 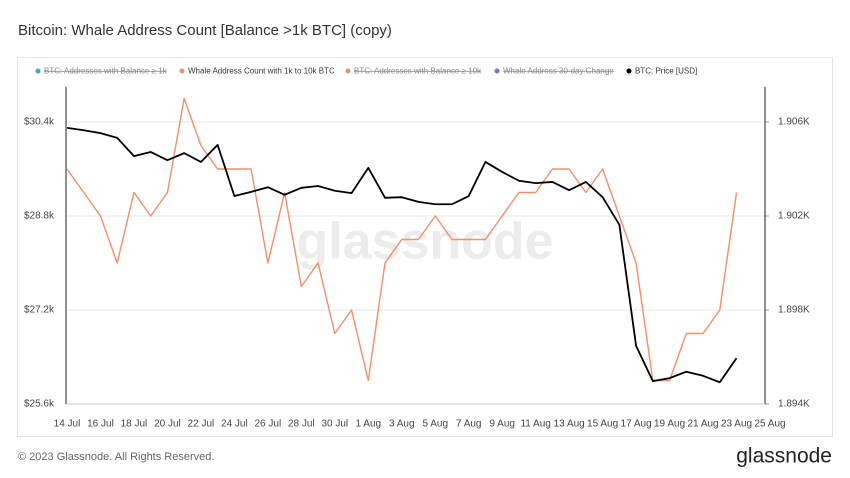 What do you see at coordinates (100, 424) in the screenshot?
I see `x-tick-label: 16 Jul` at bounding box center [100, 424].